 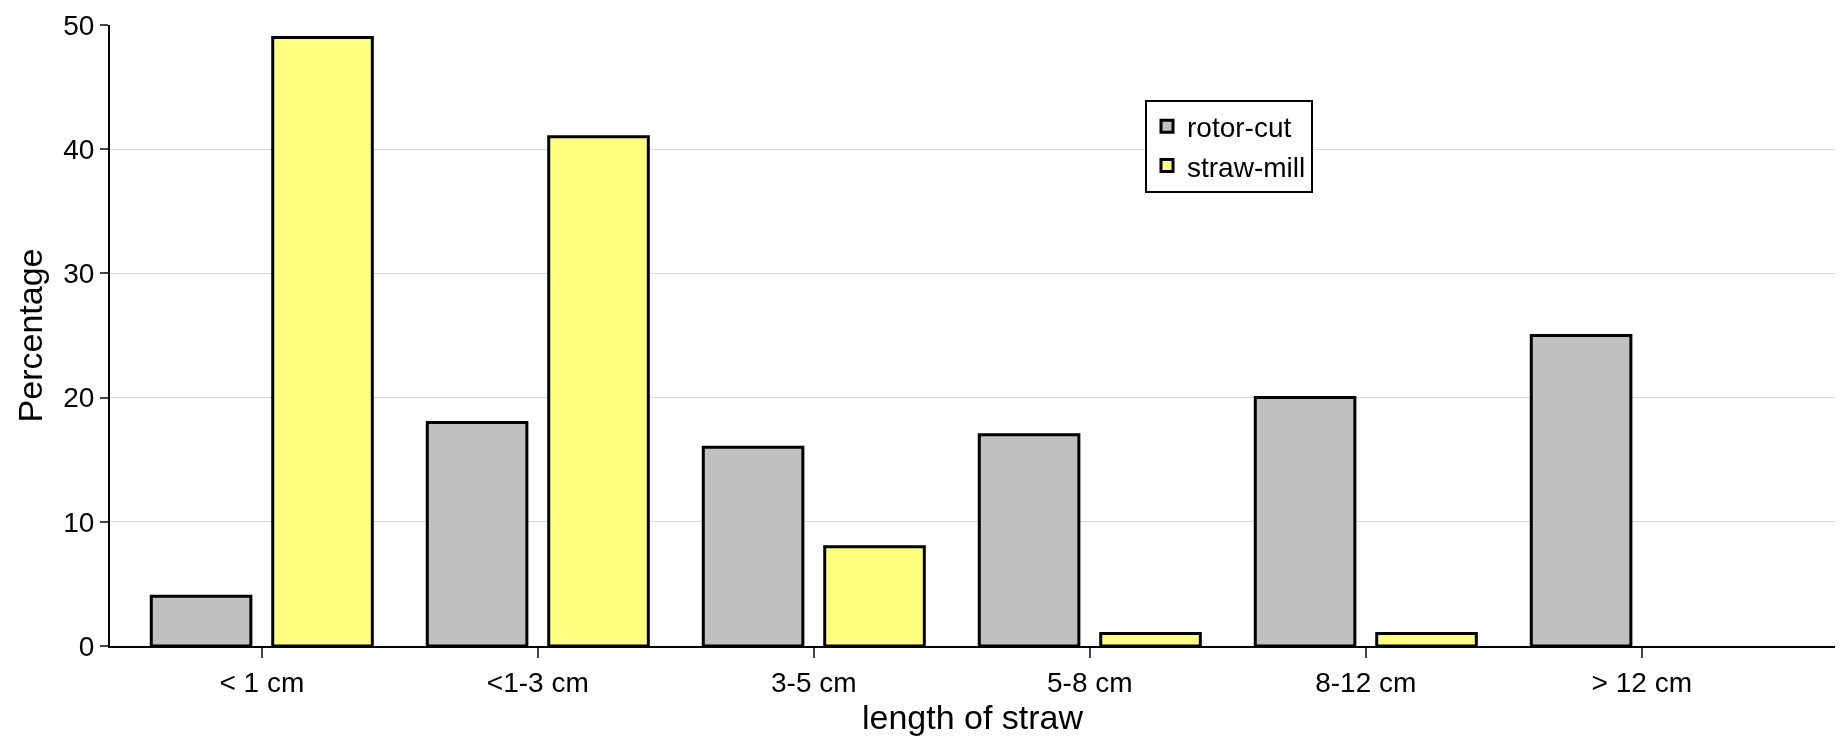 I want to click on x-tick-label: 5-8 cm, so click(x=1090, y=682).